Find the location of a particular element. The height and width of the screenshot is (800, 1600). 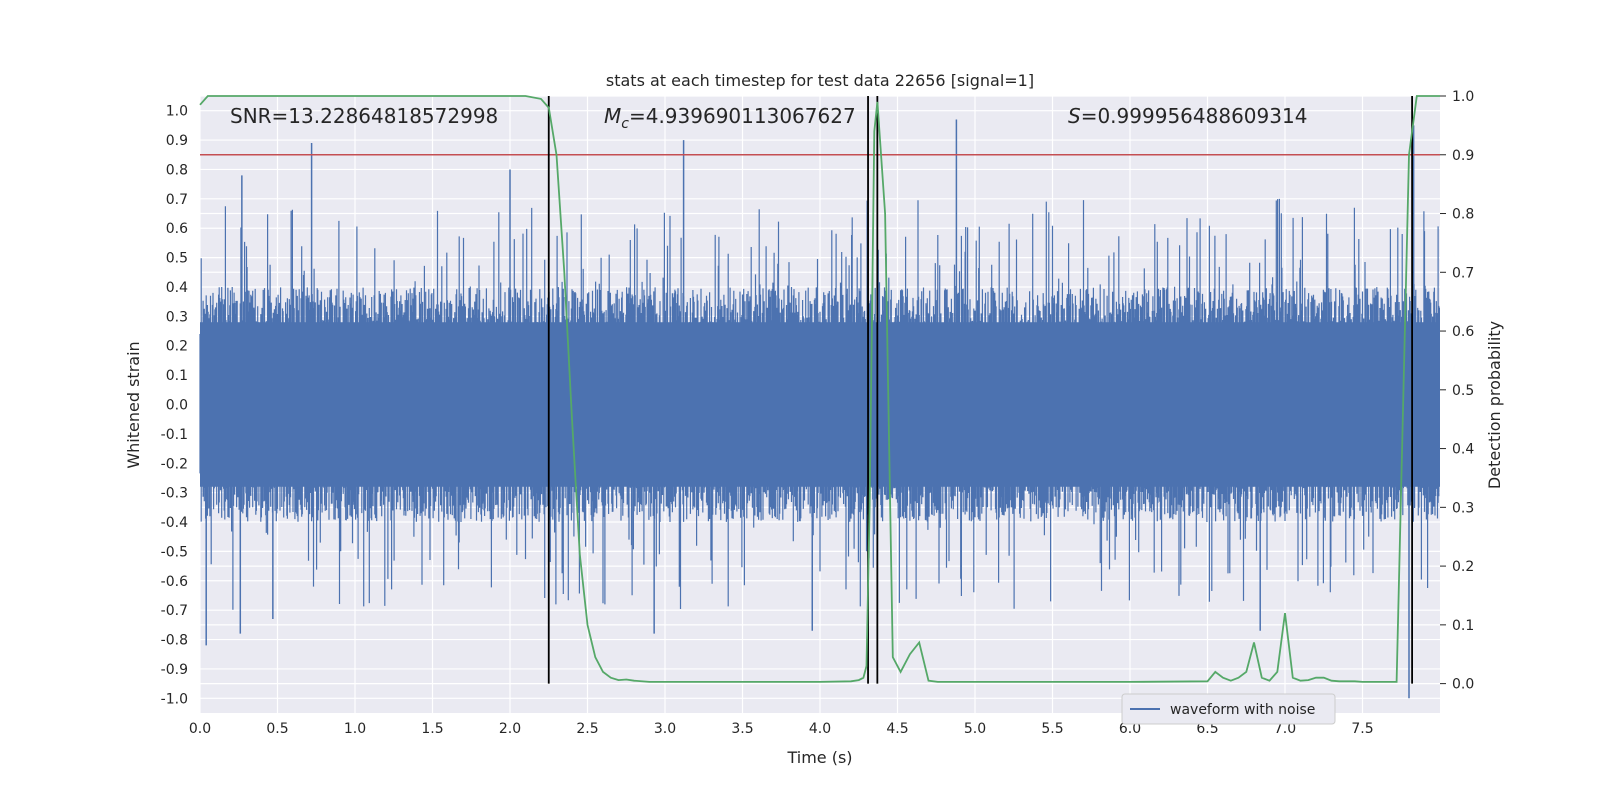

y-right-tick-label: 0.2 is located at coordinates (1463, 567).